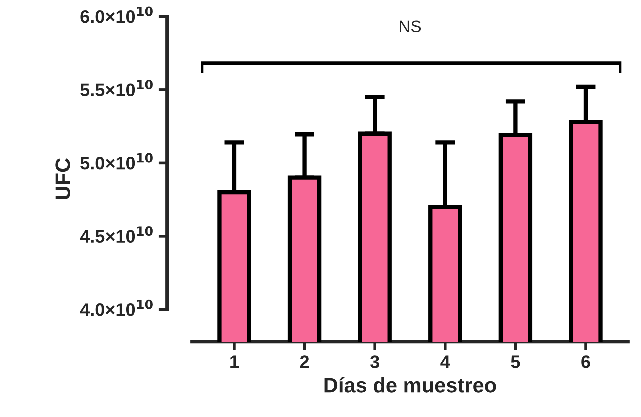 This screenshot has width=641, height=417. What do you see at coordinates (586, 362) in the screenshot?
I see `x-tick-label: 6` at bounding box center [586, 362].